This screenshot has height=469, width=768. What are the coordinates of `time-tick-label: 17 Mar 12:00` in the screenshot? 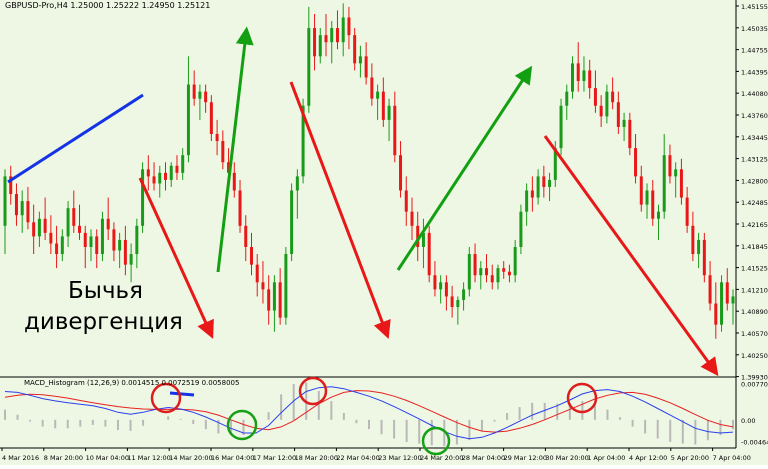 It's located at (274, 458).